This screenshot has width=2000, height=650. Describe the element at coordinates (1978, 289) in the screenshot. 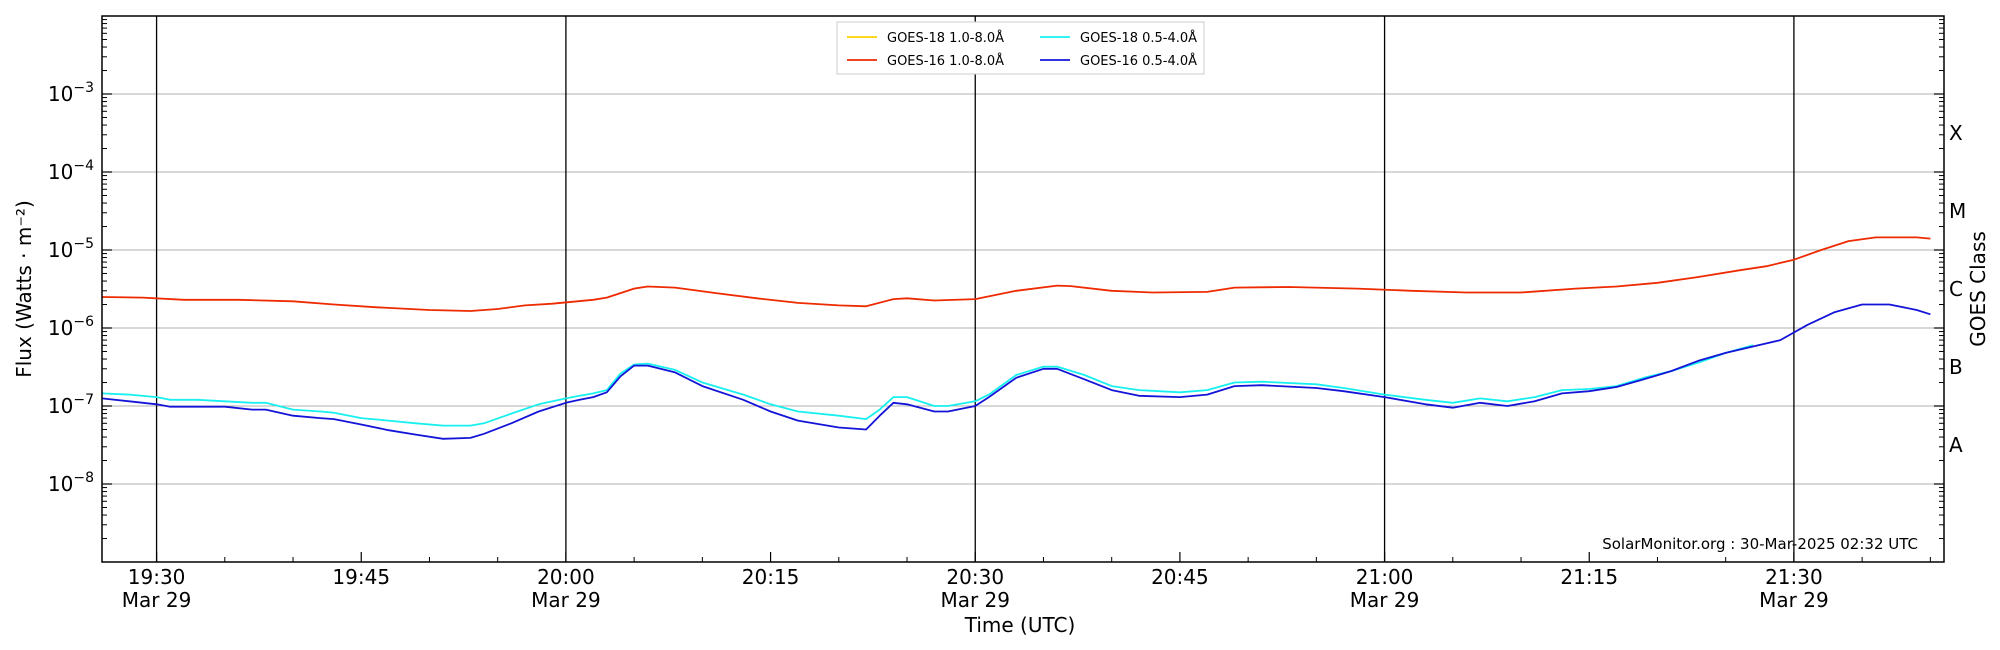

I see `right-axis-title: GOES Class` at that location.